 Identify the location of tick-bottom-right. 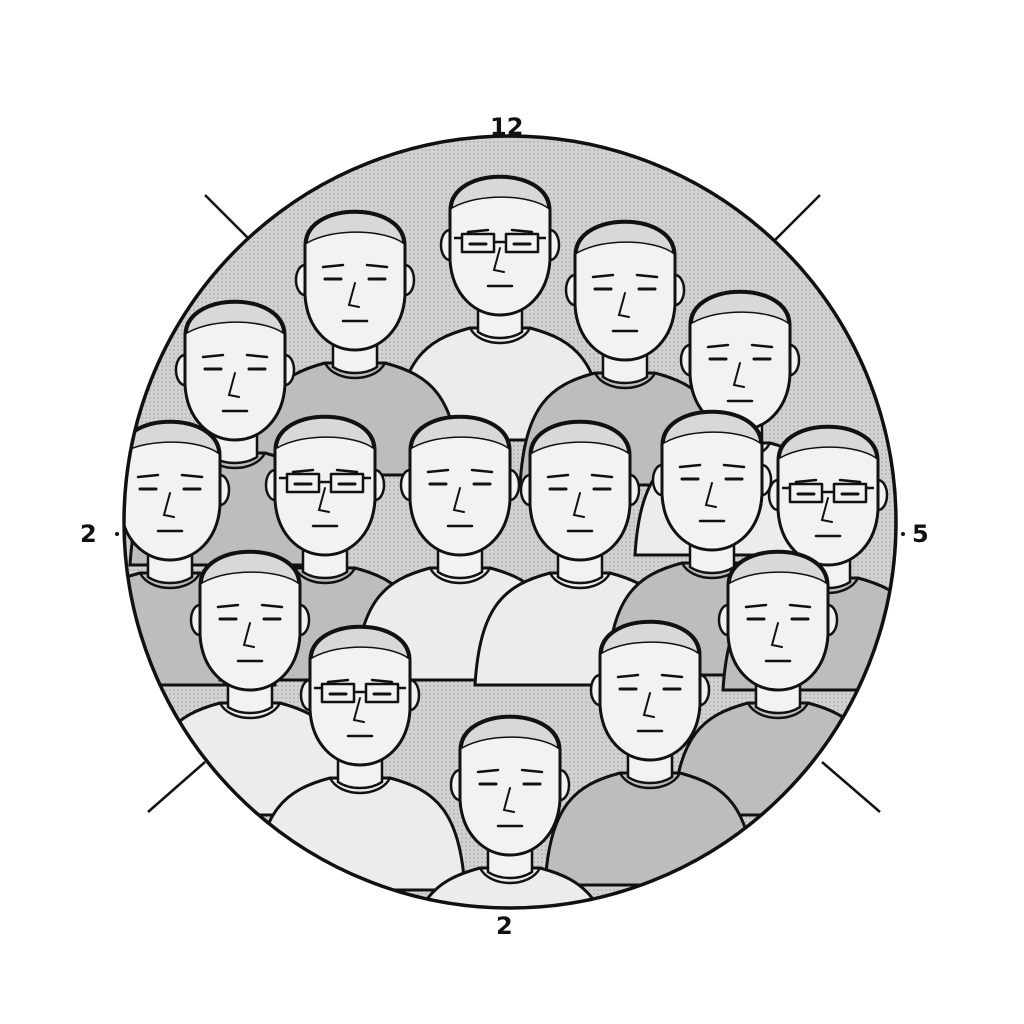
(851, 787).